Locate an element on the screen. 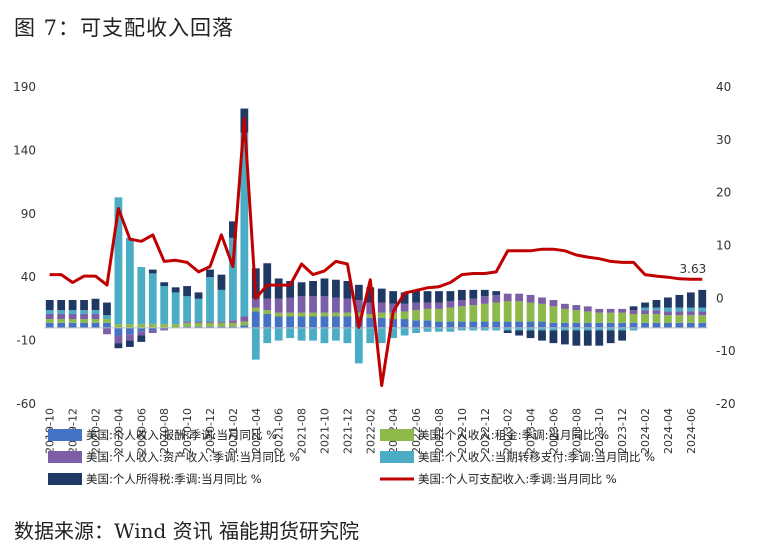 This screenshot has width=759, height=549. x-axis-tick: 2020-06 is located at coordinates (141, 431).